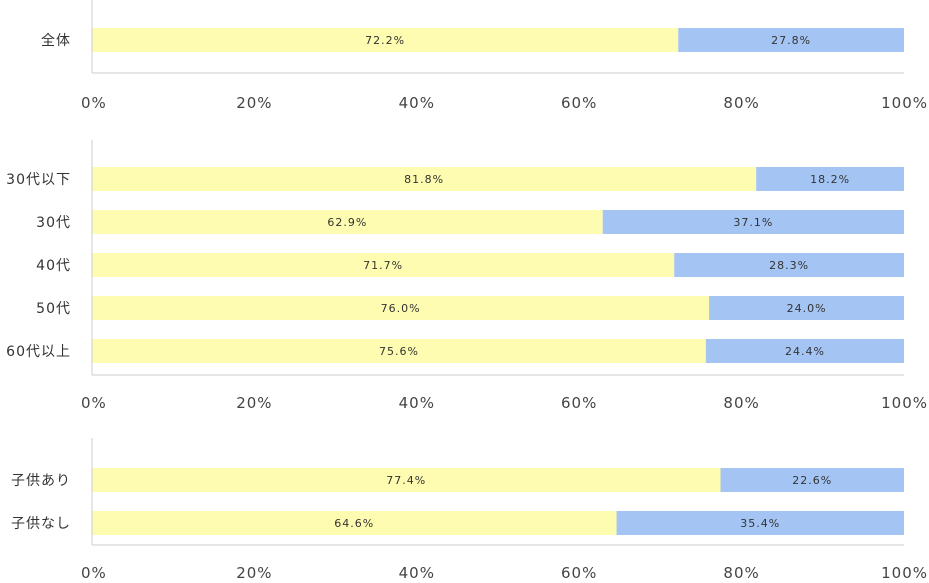  I want to click on data-label: 37.1%, so click(753, 222).